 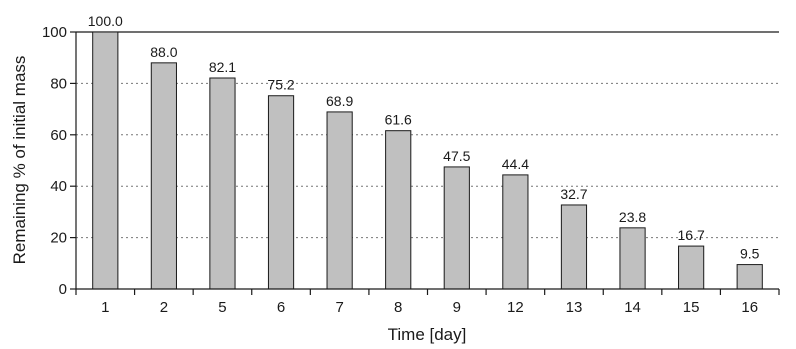 What do you see at coordinates (398, 120) in the screenshot?
I see `value-label-day-8: 61.6` at bounding box center [398, 120].